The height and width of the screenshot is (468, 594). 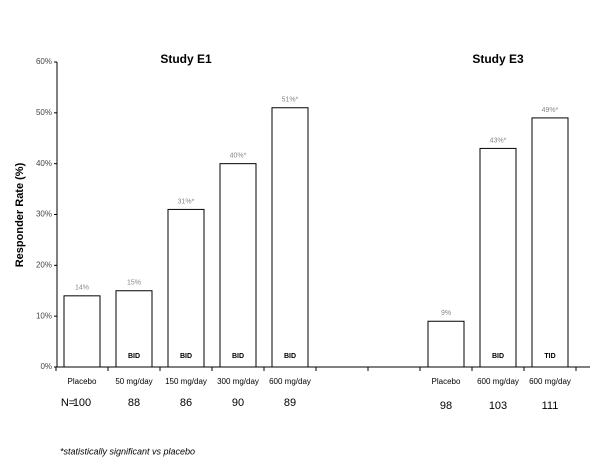 What do you see at coordinates (127, 451) in the screenshot?
I see `footnote: *statistically significant vs placebo` at bounding box center [127, 451].